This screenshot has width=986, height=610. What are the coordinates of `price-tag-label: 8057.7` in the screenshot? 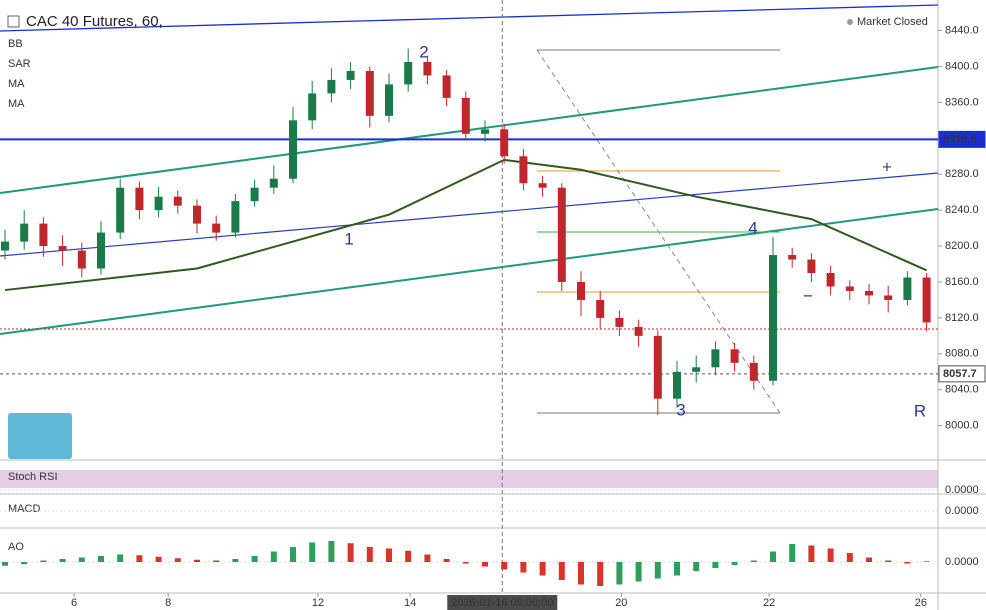 It's located at (960, 374).